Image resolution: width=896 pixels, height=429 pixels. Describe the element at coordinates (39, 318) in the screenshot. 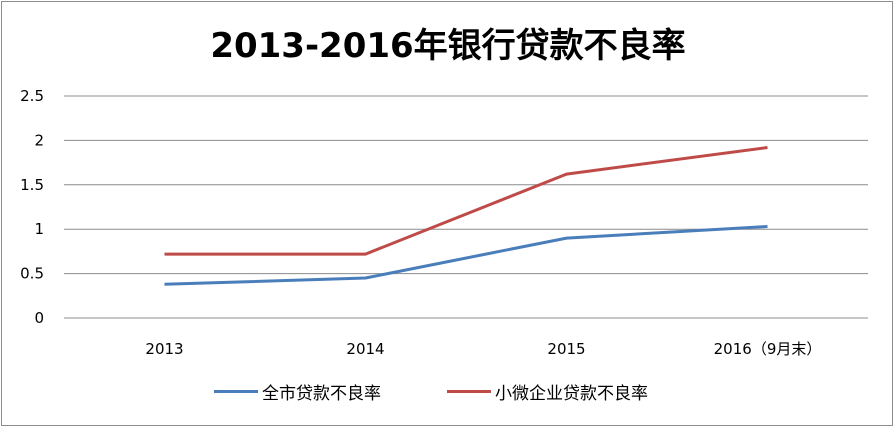

I see `y-tick-label: 0` at that location.